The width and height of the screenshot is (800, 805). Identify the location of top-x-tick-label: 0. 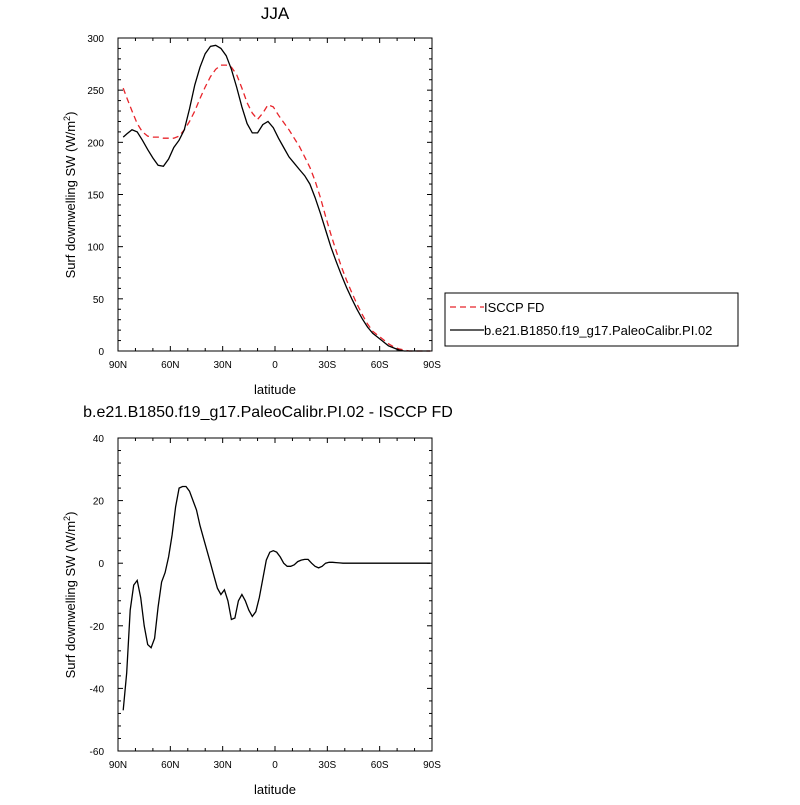
(275, 365).